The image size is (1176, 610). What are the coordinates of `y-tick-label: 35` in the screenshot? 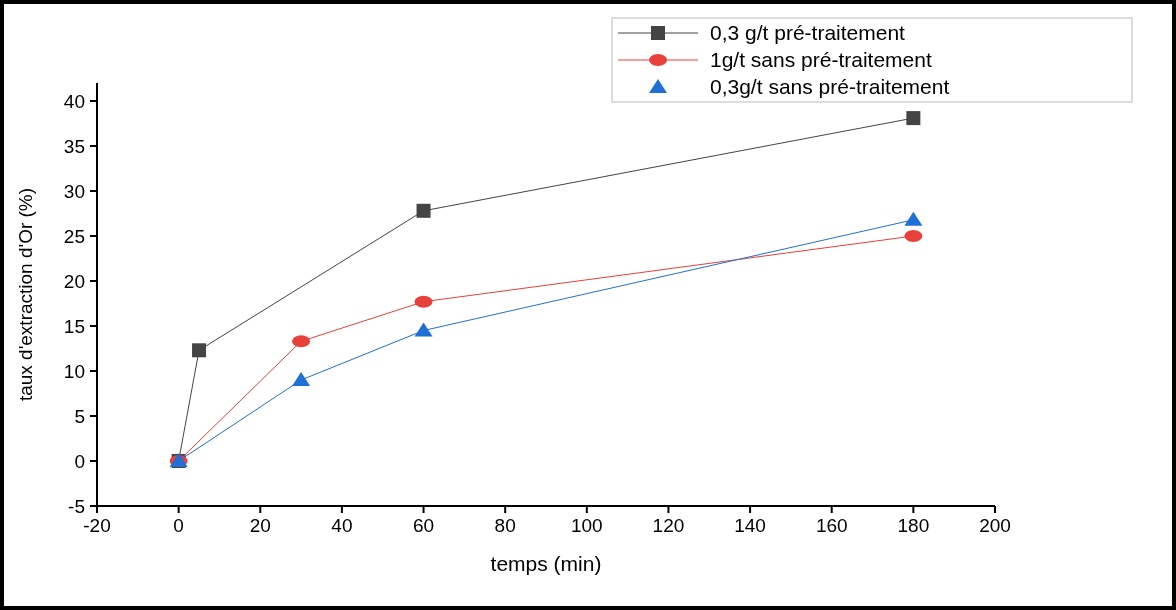 It's located at (74, 146).